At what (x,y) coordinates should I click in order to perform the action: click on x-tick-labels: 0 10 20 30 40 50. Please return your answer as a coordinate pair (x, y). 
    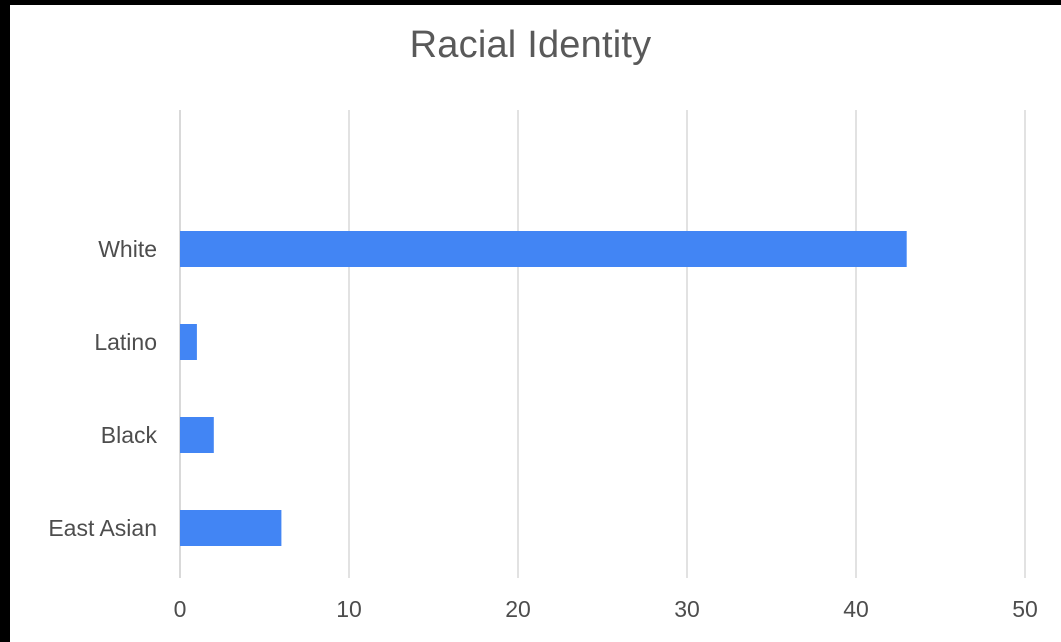
    Looking at the image, I should click on (606, 609).